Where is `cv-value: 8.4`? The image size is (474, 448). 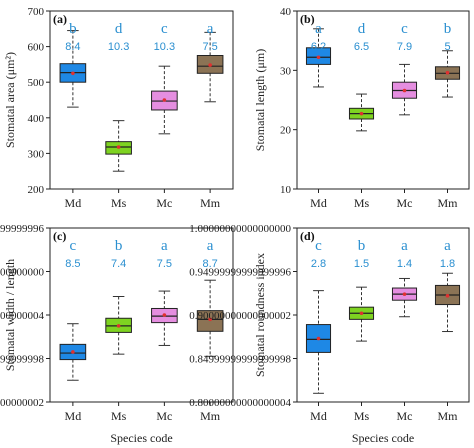
cv-value: 8.4 is located at coordinates (72, 47).